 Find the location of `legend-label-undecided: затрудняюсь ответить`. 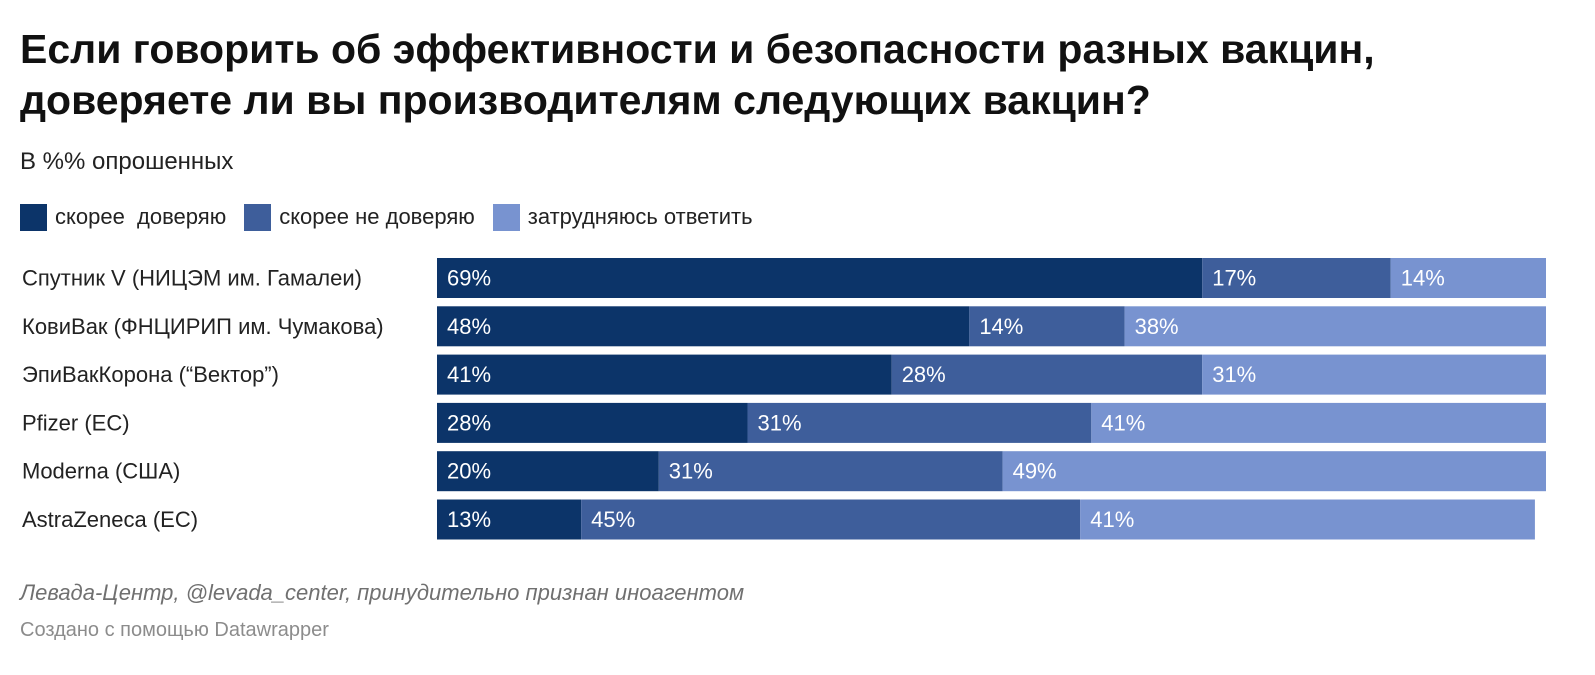

legend-label-undecided: затрудняюсь ответить is located at coordinates (640, 216).